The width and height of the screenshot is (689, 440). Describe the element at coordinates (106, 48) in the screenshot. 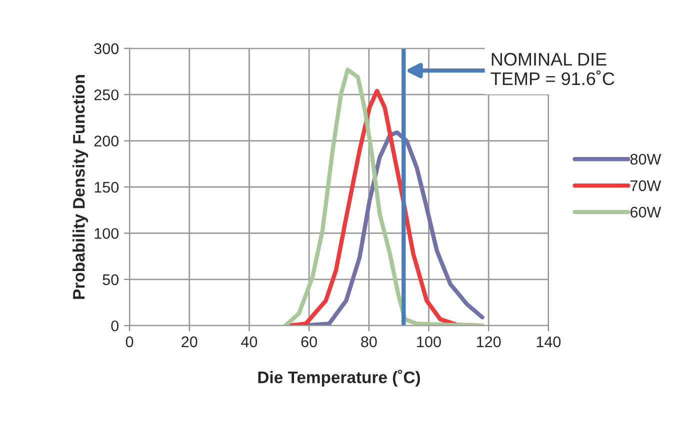

I see `y-tick-label: 300` at that location.